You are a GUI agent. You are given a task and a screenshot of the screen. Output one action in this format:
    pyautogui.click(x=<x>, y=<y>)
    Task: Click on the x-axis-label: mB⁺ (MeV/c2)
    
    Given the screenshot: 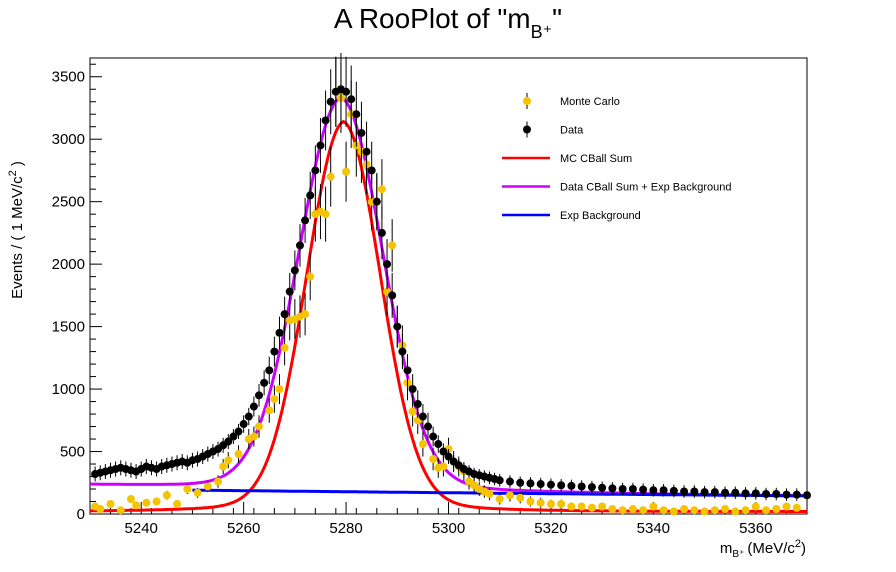 What is the action you would take?
    pyautogui.click(x=763, y=549)
    